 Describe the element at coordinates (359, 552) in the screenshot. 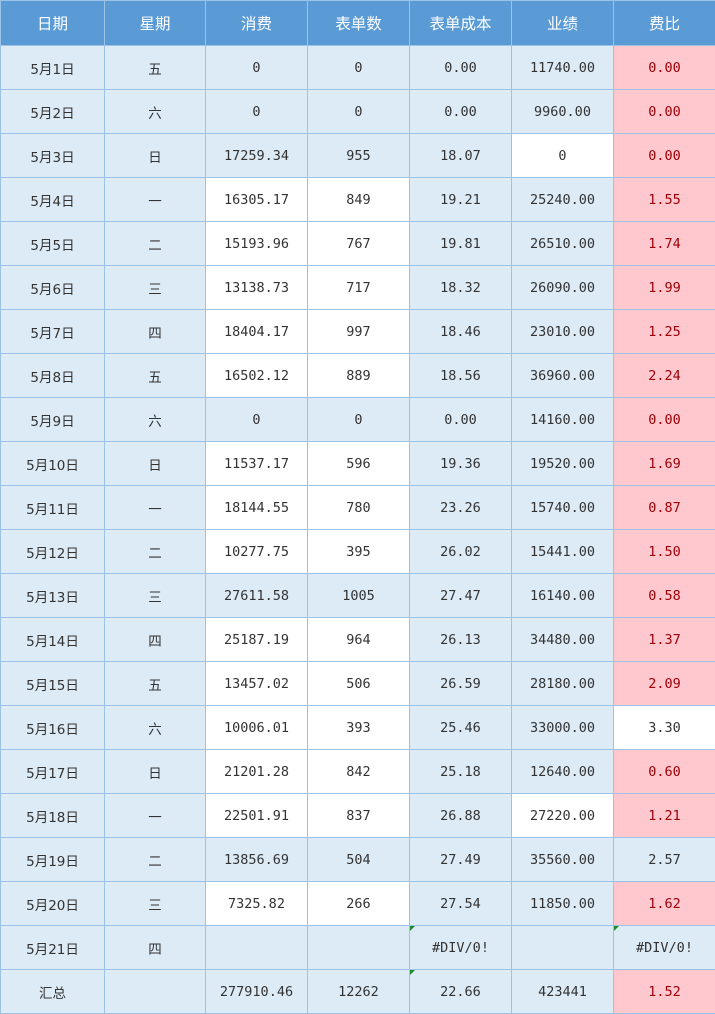

I see `forms-cell: 395` at that location.